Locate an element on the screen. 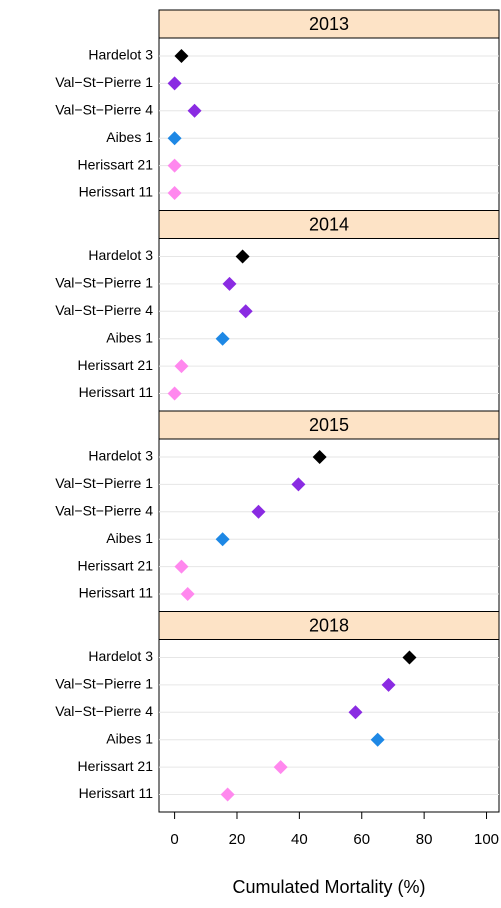  panel-title: 2018 is located at coordinates (329, 625).